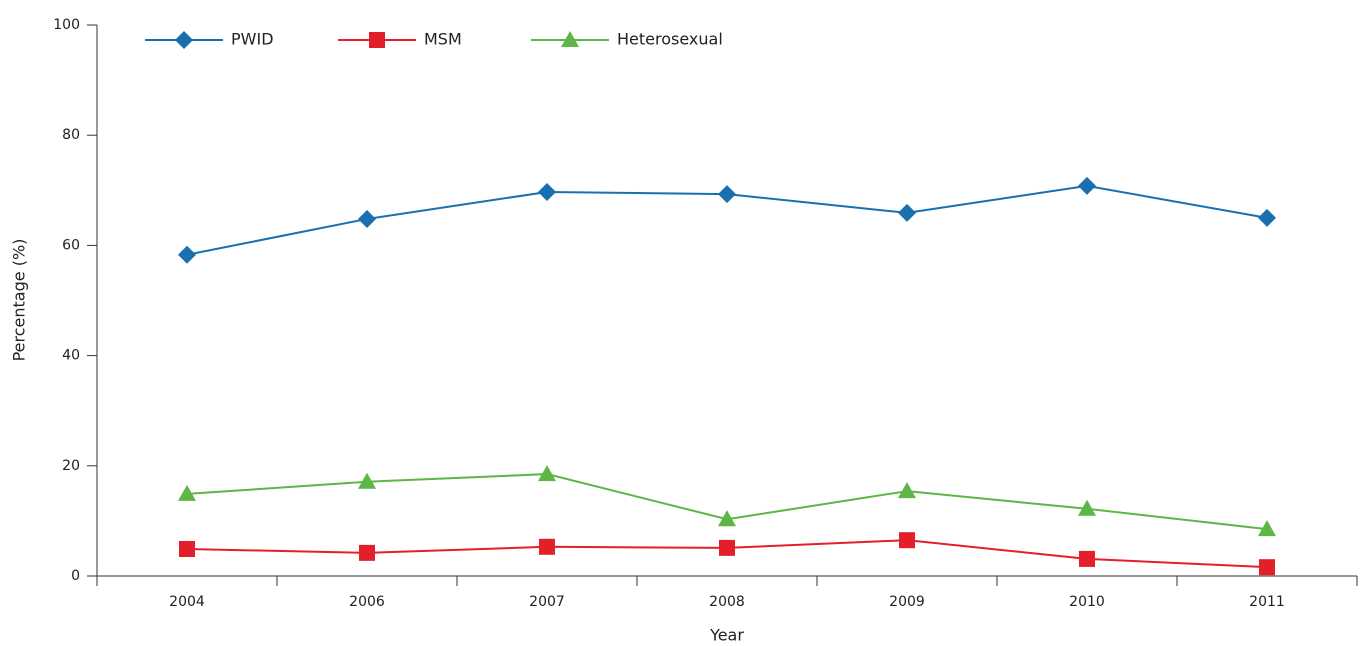 The width and height of the screenshot is (1362, 646). I want to click on x-tick-label: 2004, so click(187, 602).